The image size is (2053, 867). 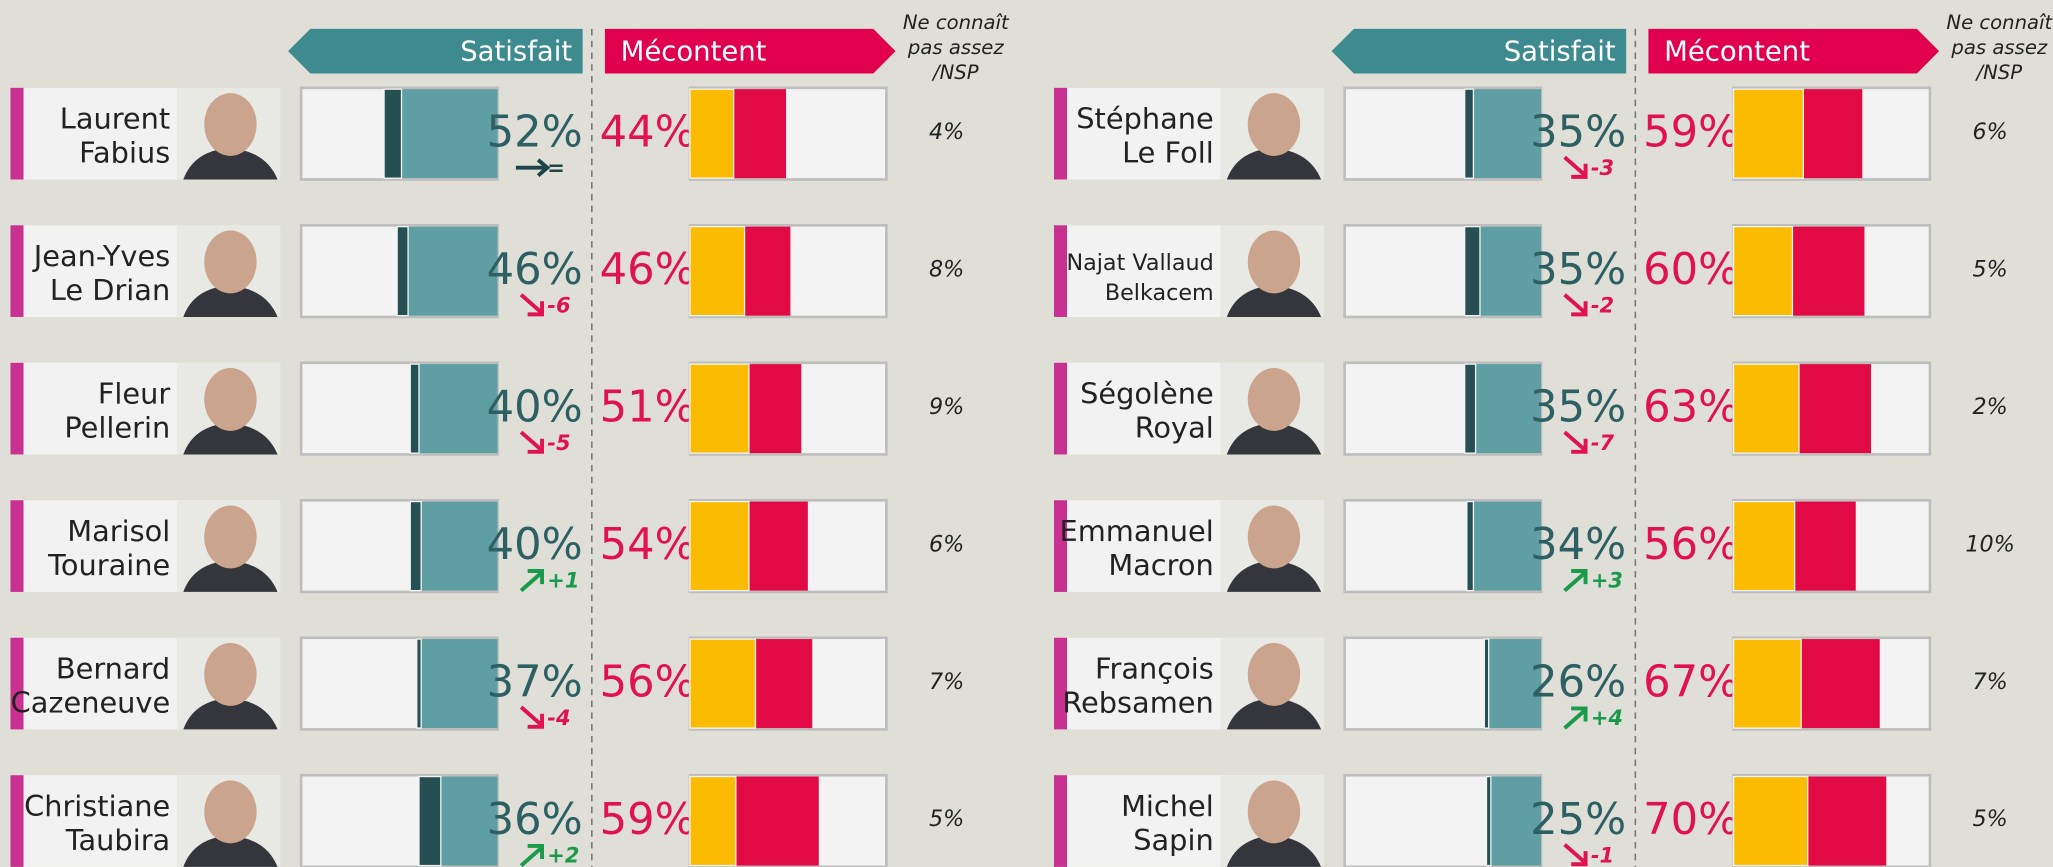 What do you see at coordinates (1578, 545) in the screenshot?
I see `sat-value: 34%` at bounding box center [1578, 545].